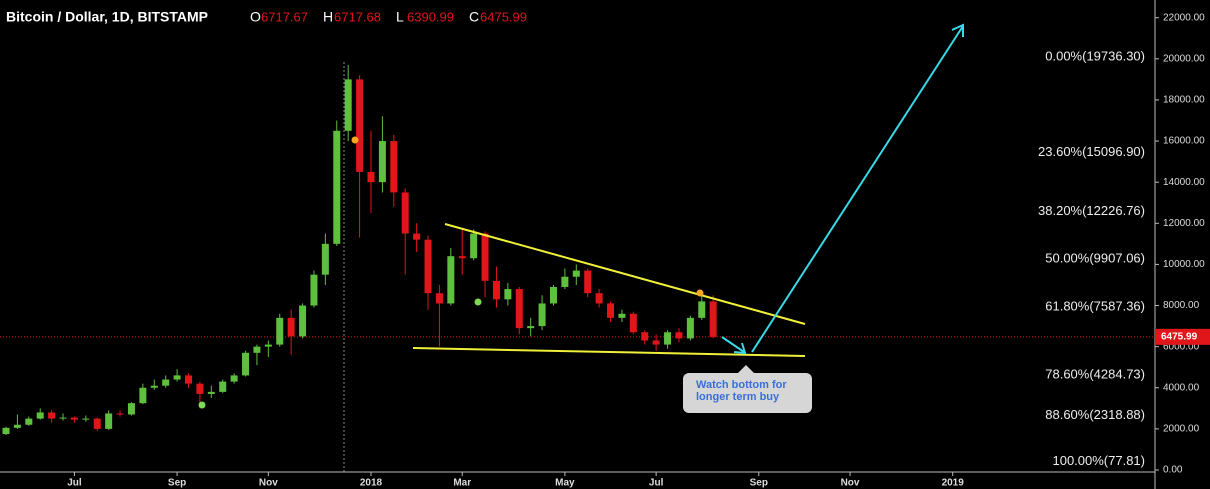  I want to click on y-tick-label: 16000.00, so click(1184, 141).